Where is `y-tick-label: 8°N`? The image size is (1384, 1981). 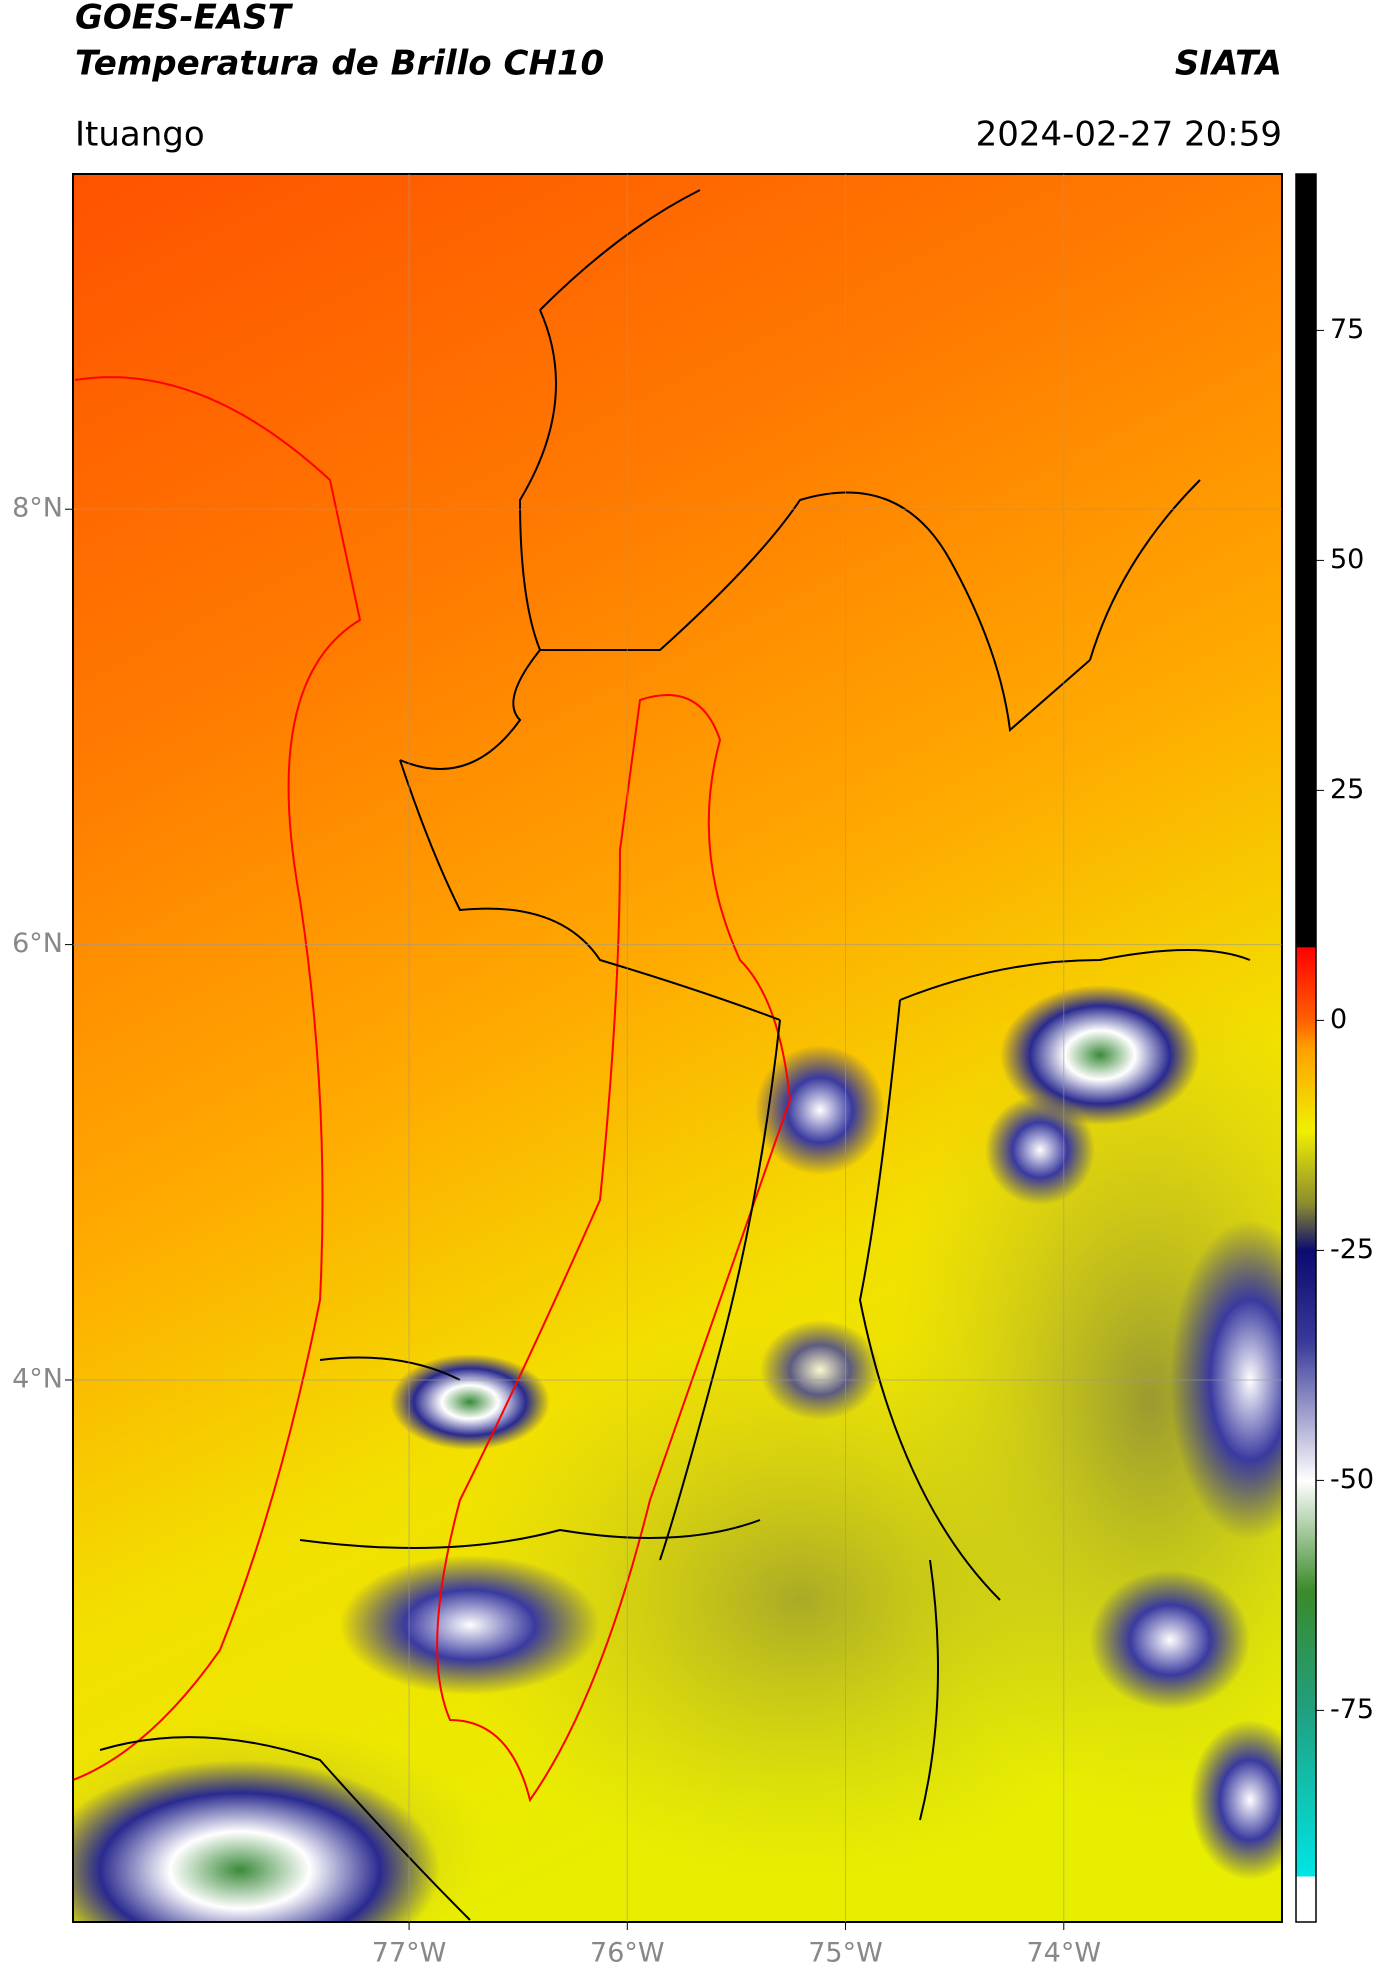 y-tick-label: 8°N is located at coordinates (37, 508).